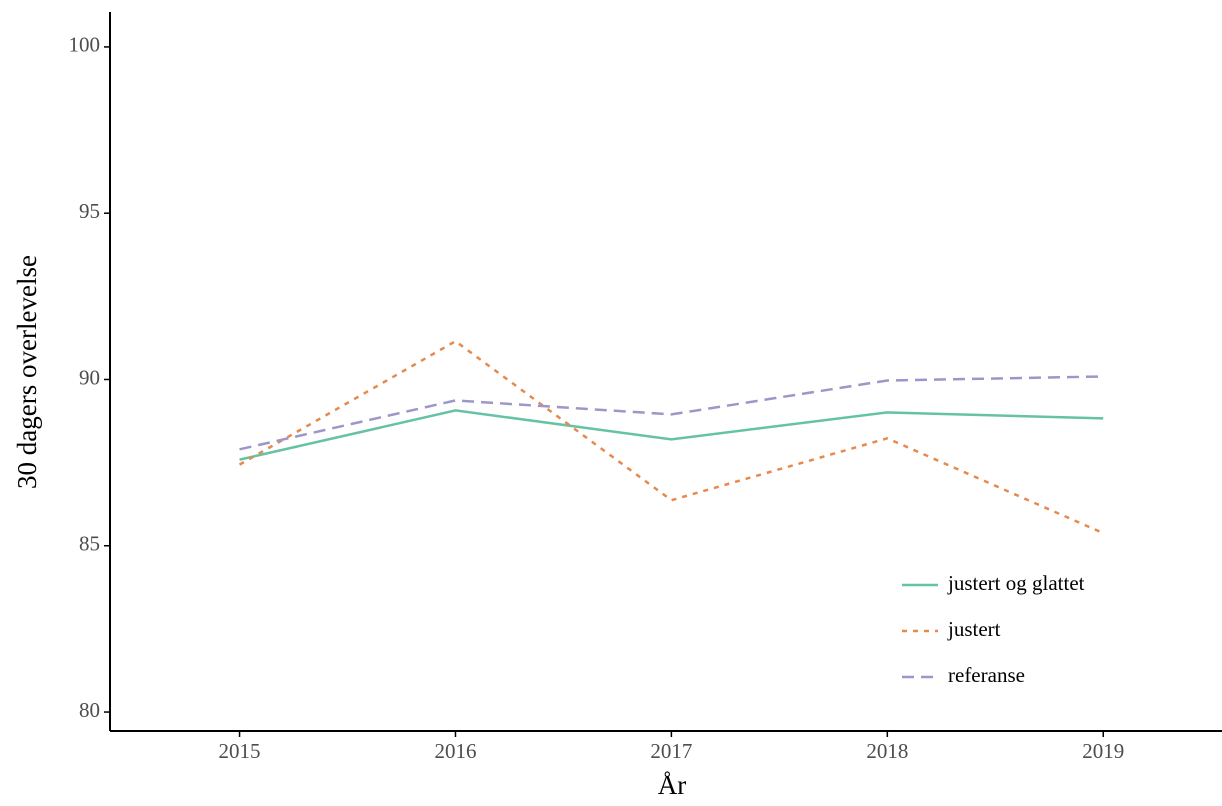  I want to click on x-axis-title: År, so click(672, 785).